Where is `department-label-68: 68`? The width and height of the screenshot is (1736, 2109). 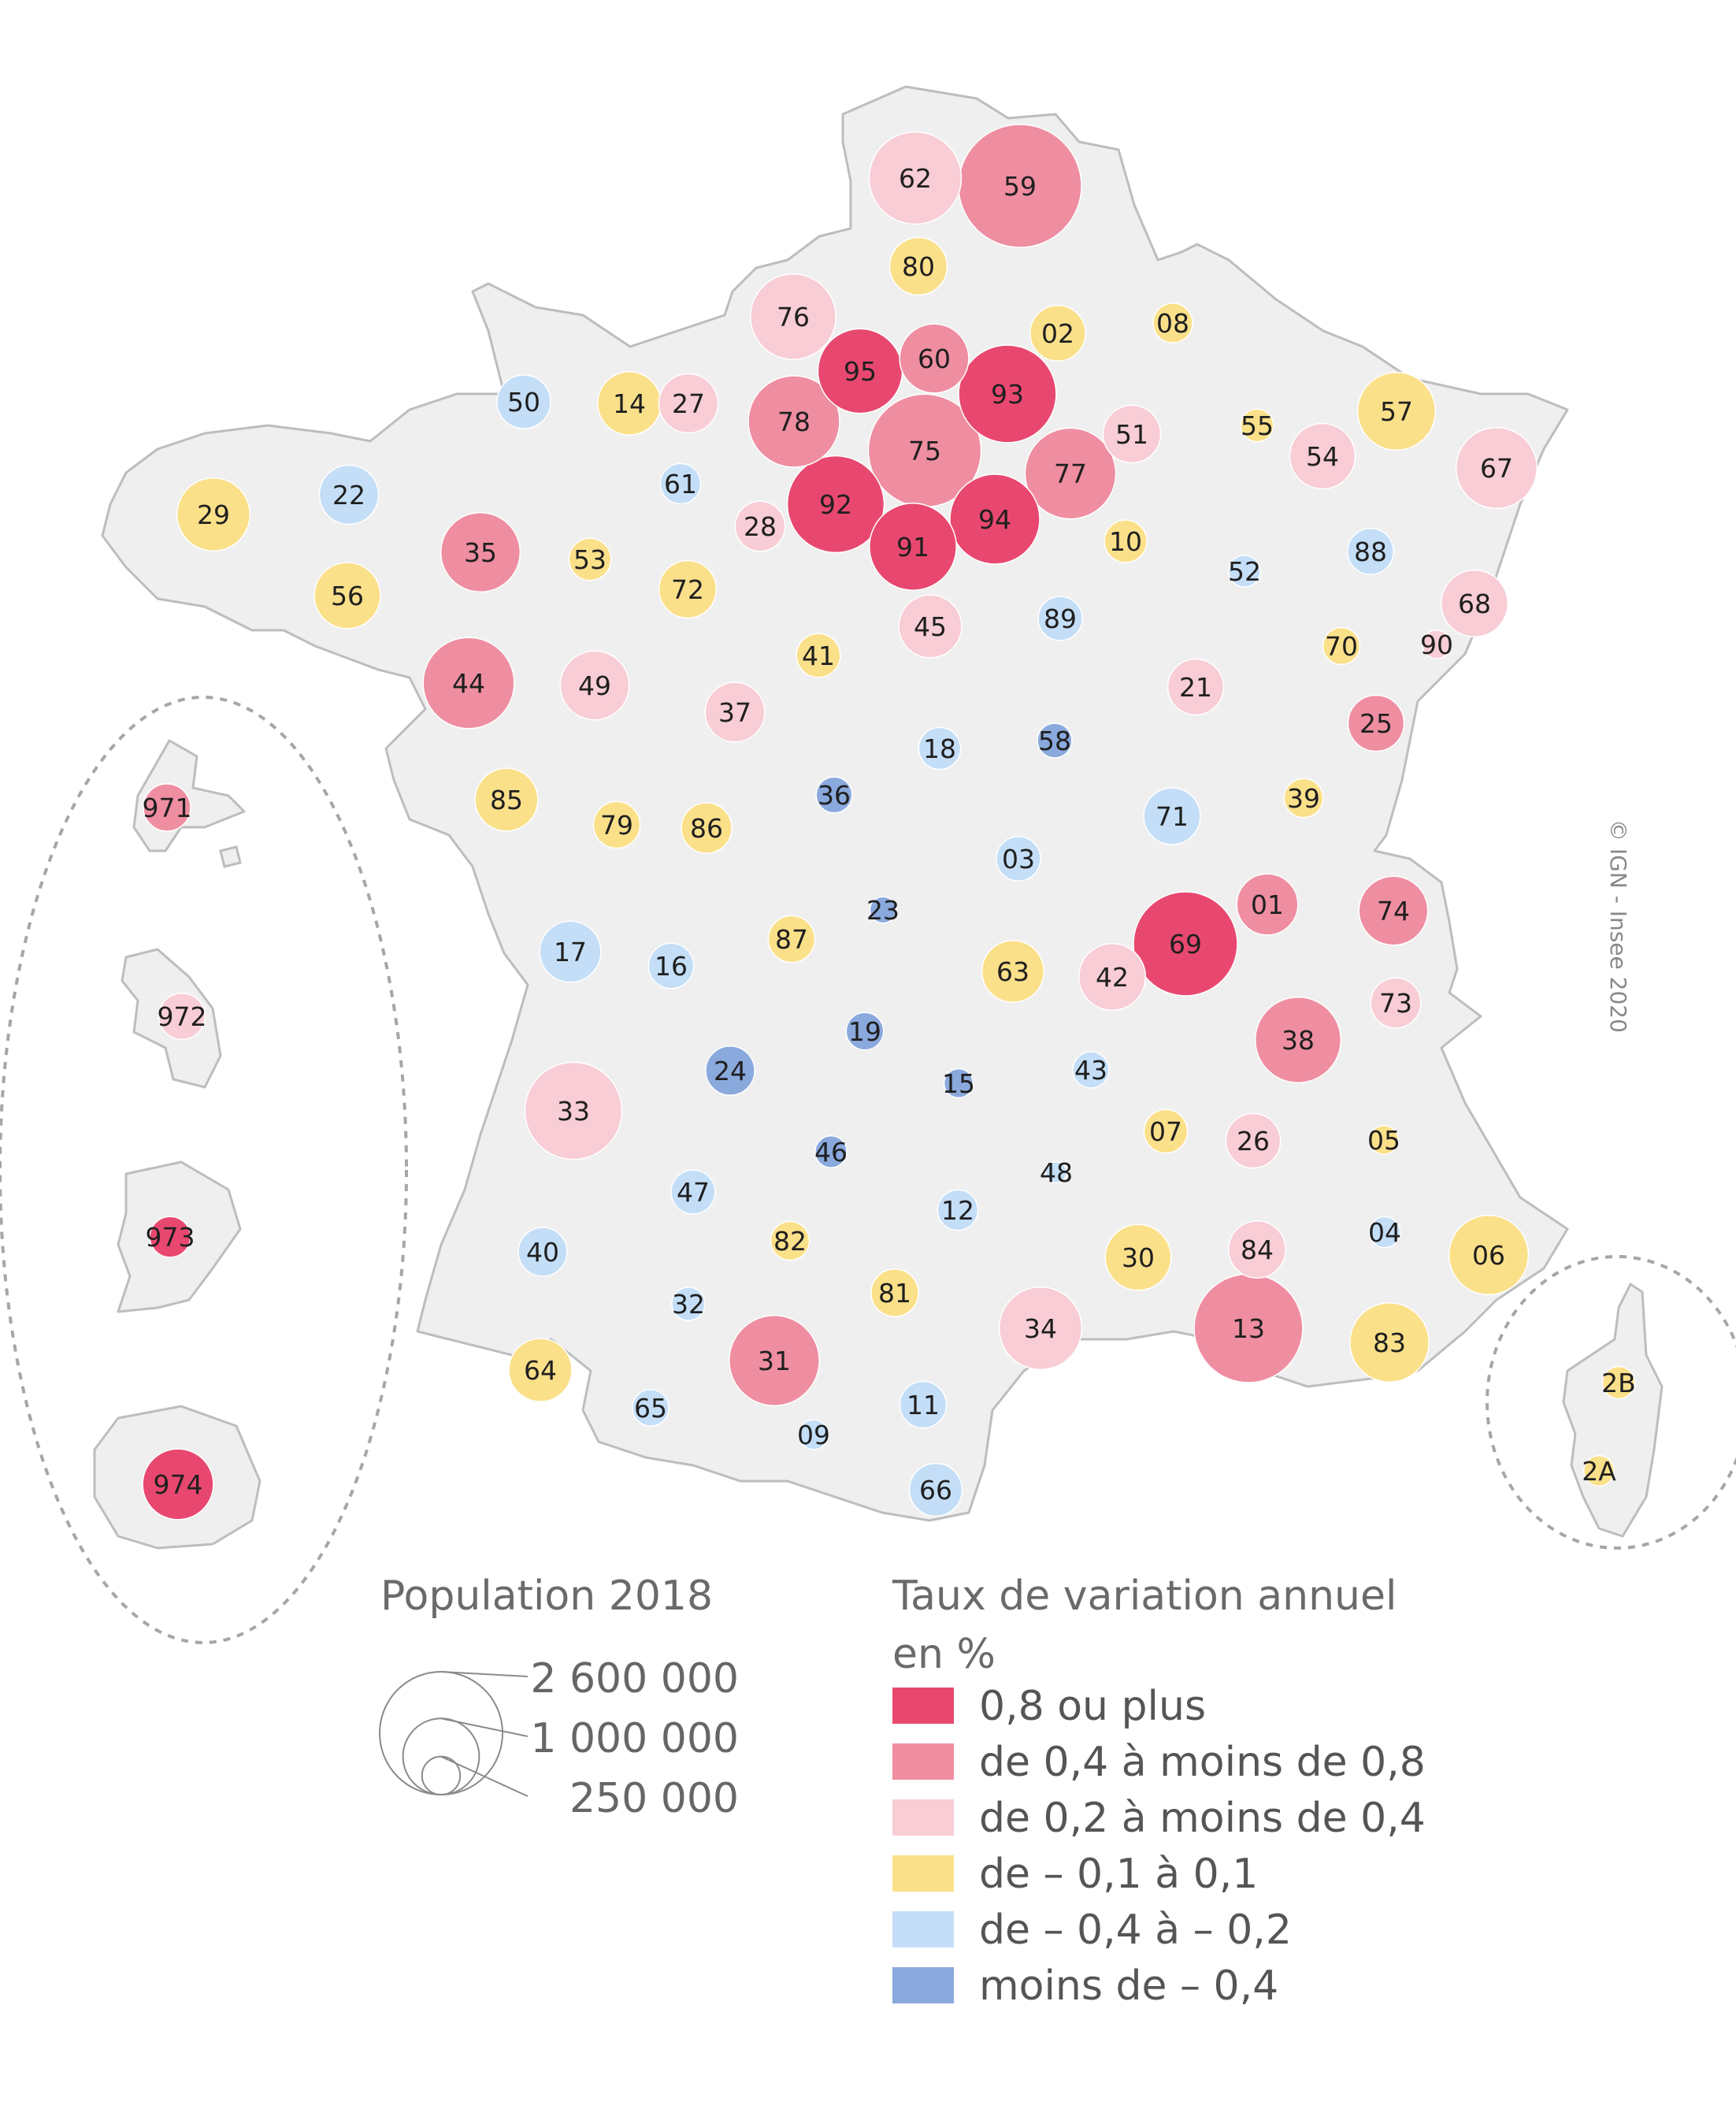
department-label-68: 68 is located at coordinates (1475, 604).